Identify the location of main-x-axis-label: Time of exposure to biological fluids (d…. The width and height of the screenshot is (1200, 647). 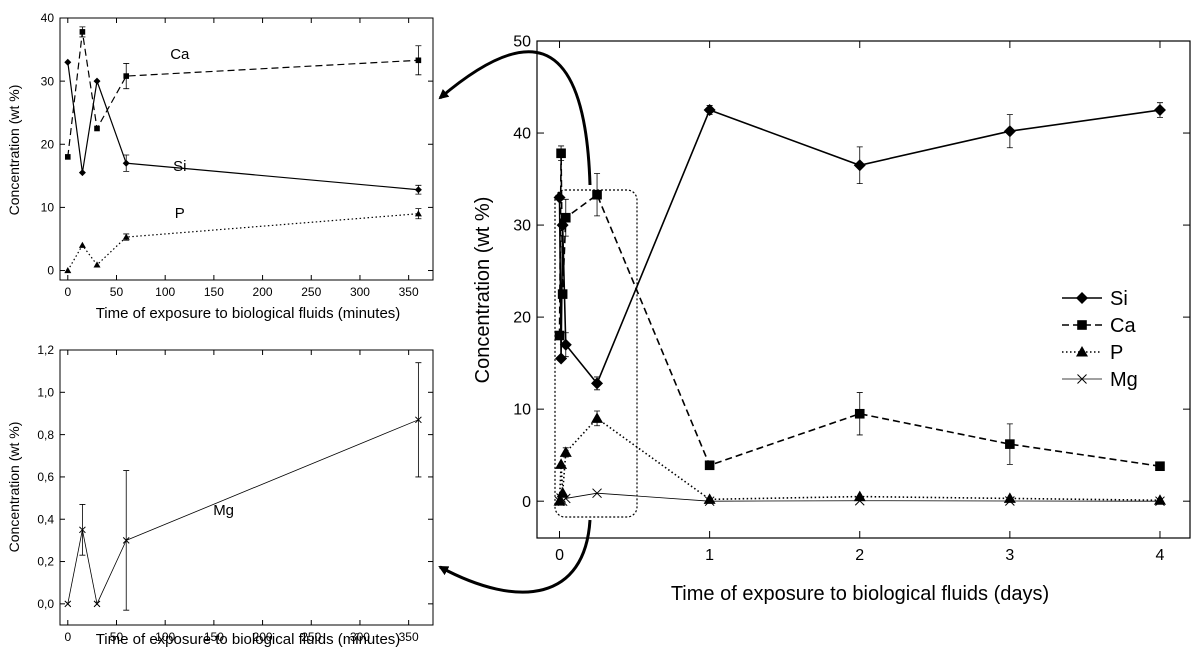
(860, 594).